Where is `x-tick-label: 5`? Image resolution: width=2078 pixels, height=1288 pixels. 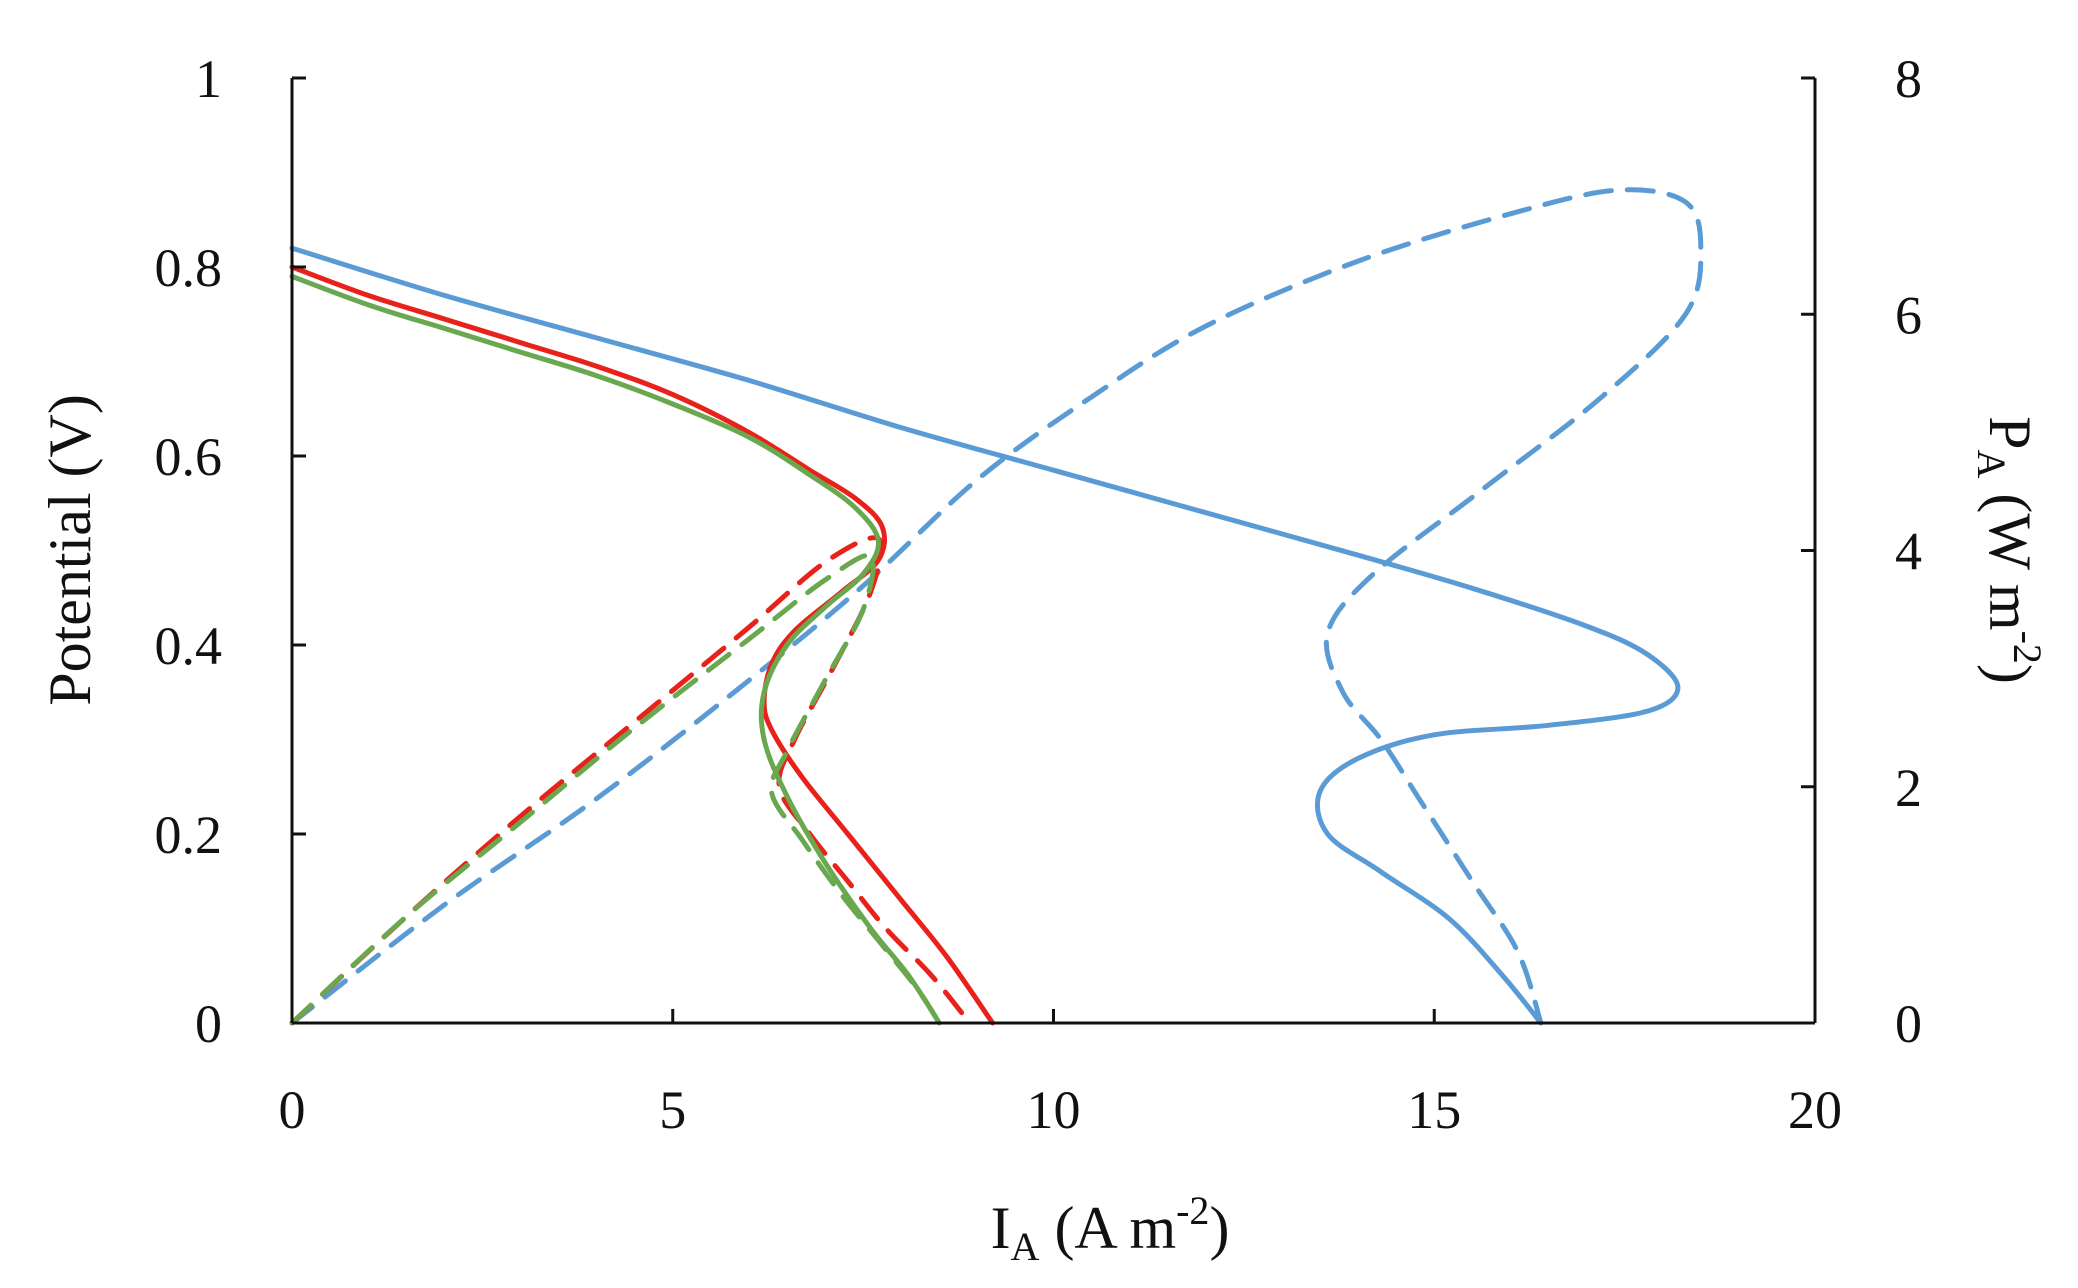 x-tick-label: 5 is located at coordinates (672, 1110).